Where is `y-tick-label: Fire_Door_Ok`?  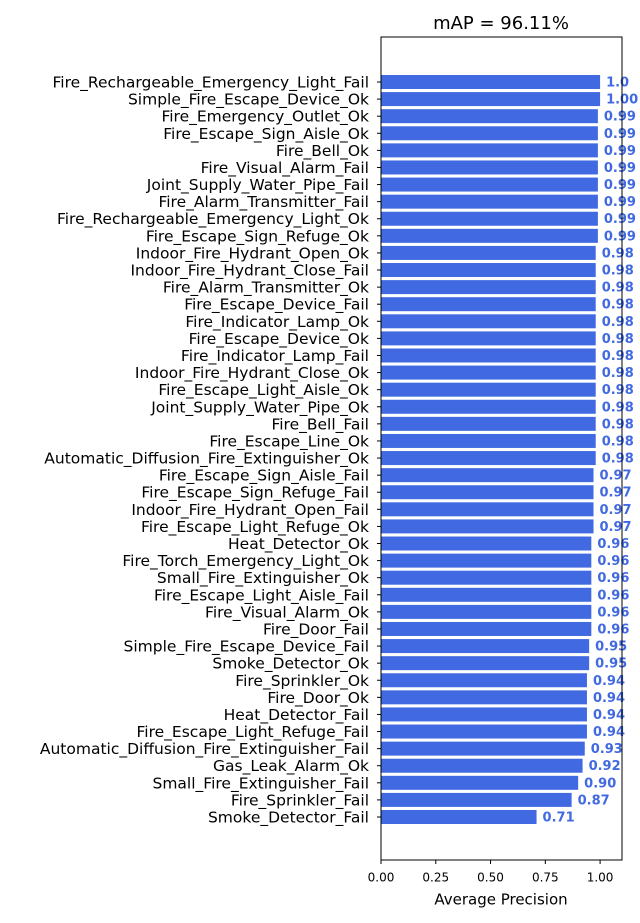
y-tick-label: Fire_Door_Ok is located at coordinates (318, 698).